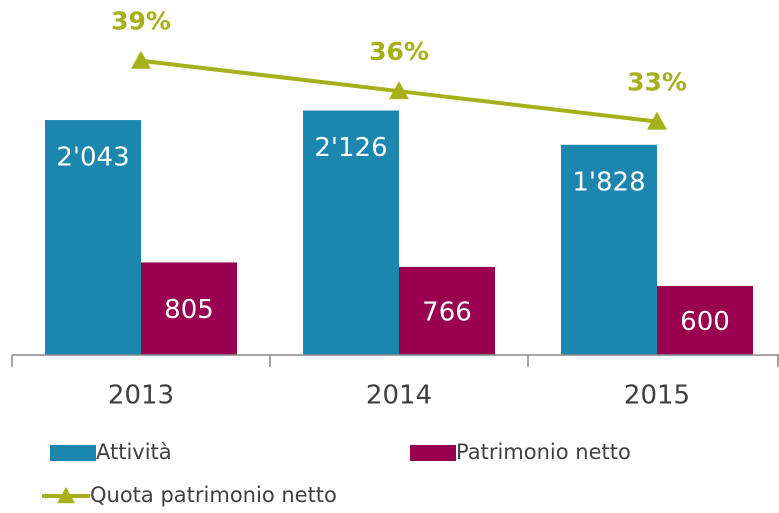 This screenshot has height=513, width=779. I want to click on data-label: 766, so click(447, 312).